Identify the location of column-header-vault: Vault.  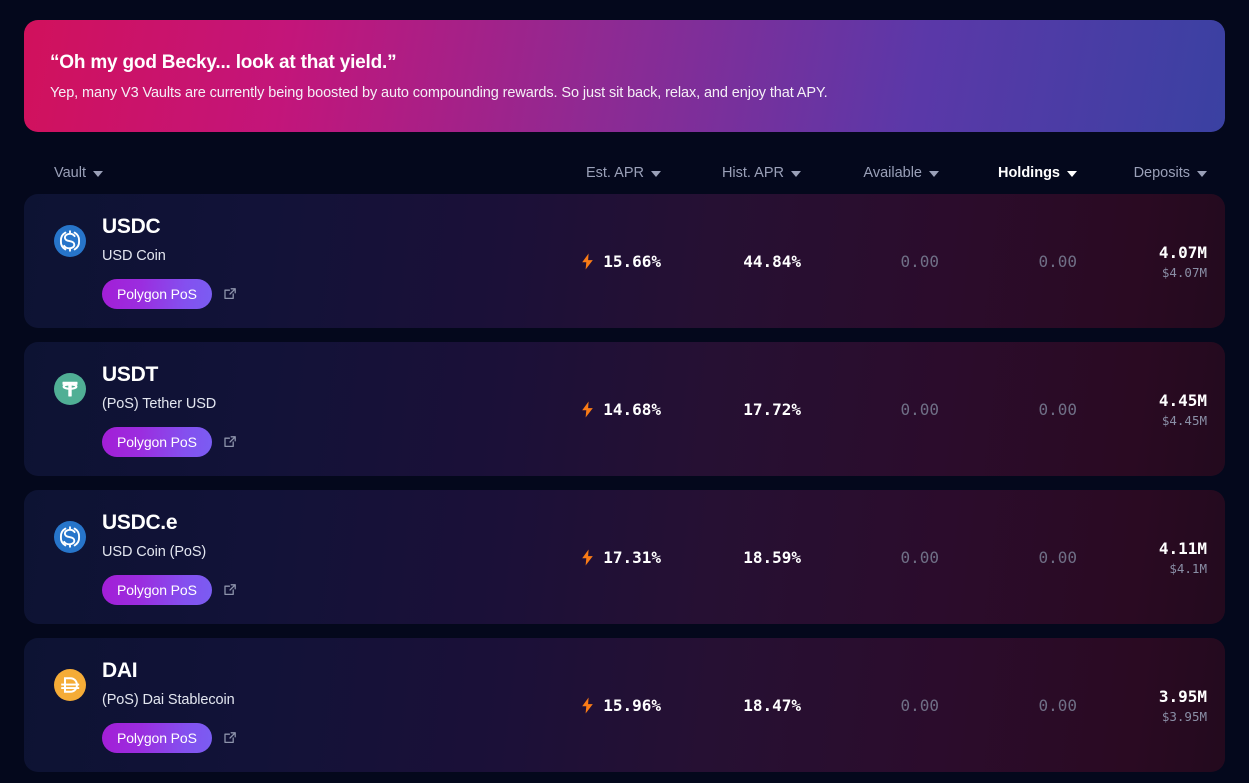
(287, 173).